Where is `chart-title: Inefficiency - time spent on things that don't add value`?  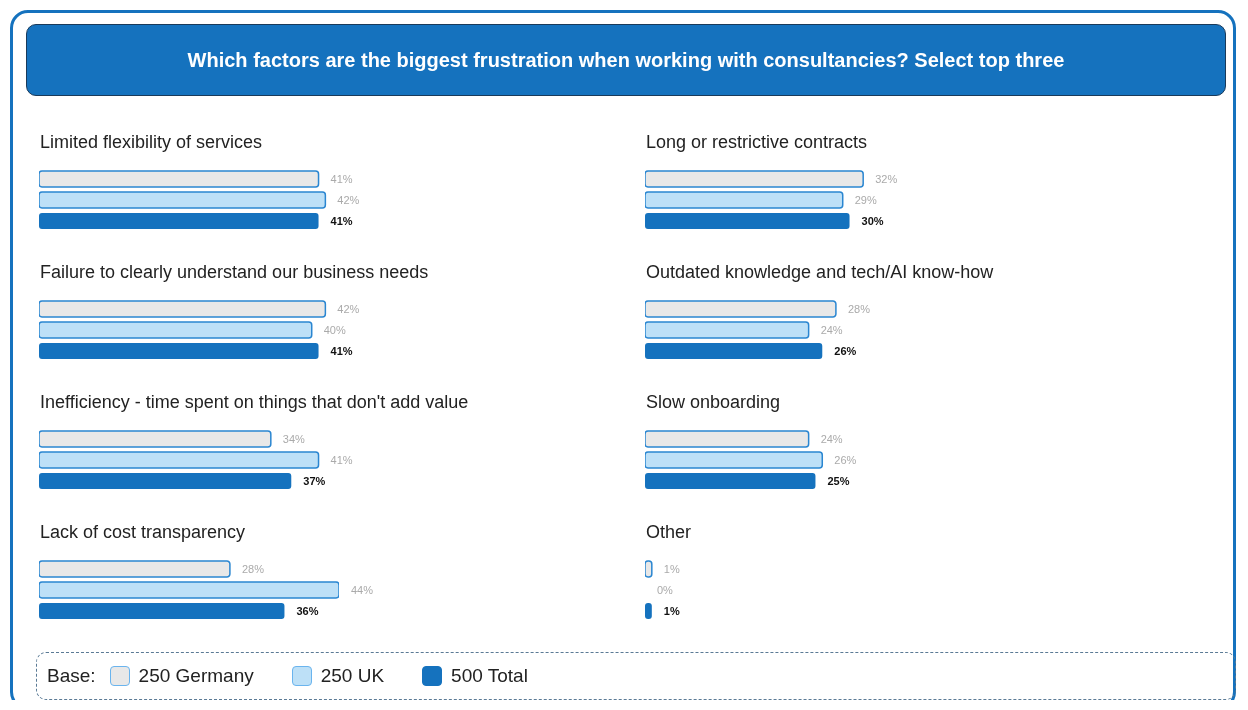 chart-title: Inefficiency - time spent on things that don't add value is located at coordinates (254, 402).